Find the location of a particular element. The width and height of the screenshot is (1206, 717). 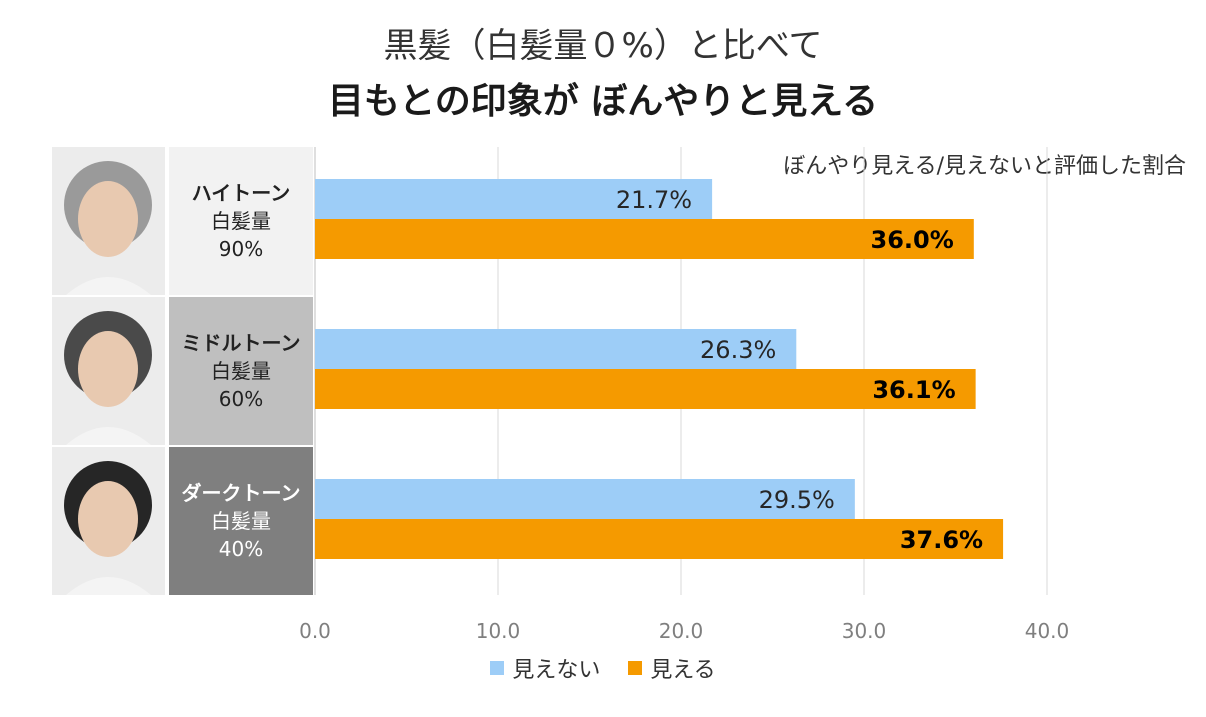

gray-hair-percent: 40% is located at coordinates (241, 549).